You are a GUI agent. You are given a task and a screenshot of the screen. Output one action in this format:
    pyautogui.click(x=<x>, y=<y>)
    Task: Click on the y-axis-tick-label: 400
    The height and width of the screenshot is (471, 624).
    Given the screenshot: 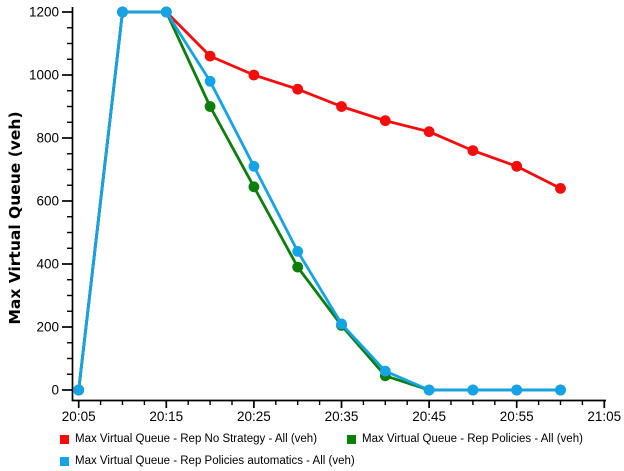 What is the action you would take?
    pyautogui.click(x=47, y=264)
    